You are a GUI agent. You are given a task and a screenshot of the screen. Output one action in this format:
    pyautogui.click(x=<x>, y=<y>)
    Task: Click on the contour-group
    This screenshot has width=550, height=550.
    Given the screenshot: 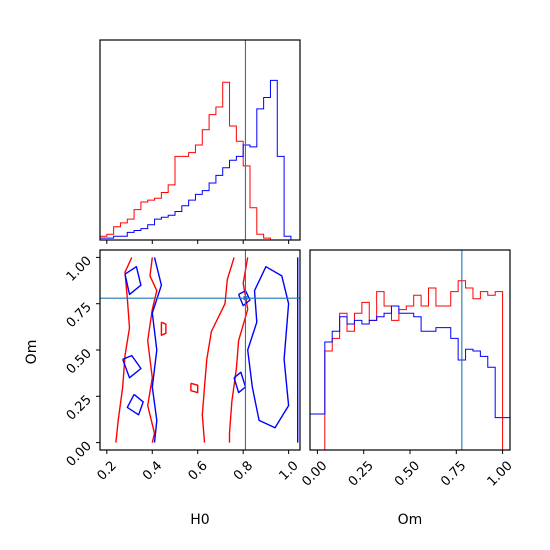 What is the action you would take?
    pyautogui.click(x=207, y=350)
    